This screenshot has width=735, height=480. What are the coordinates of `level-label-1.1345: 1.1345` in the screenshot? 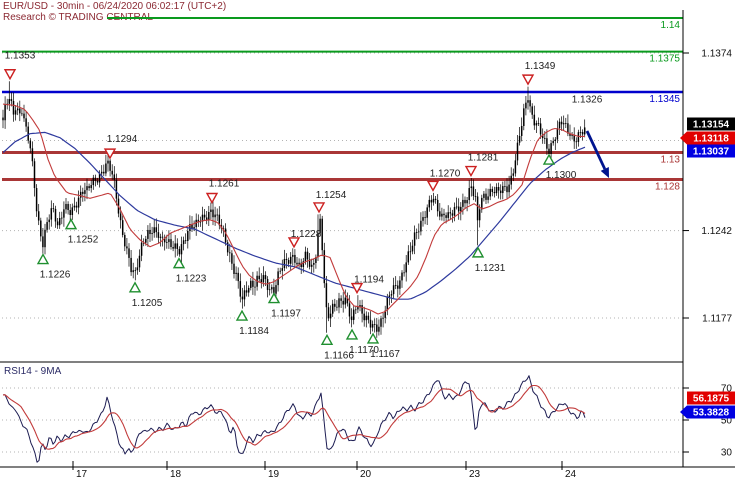 It's located at (664, 99).